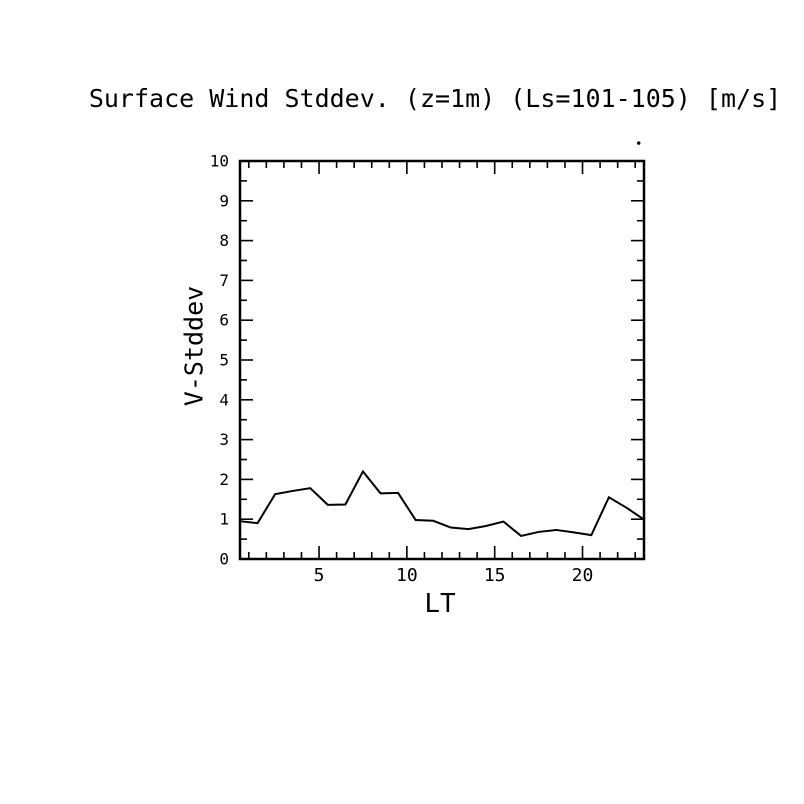 The image size is (804, 804). Describe the element at coordinates (224, 320) in the screenshot. I see `y-tick-label: 6` at that location.